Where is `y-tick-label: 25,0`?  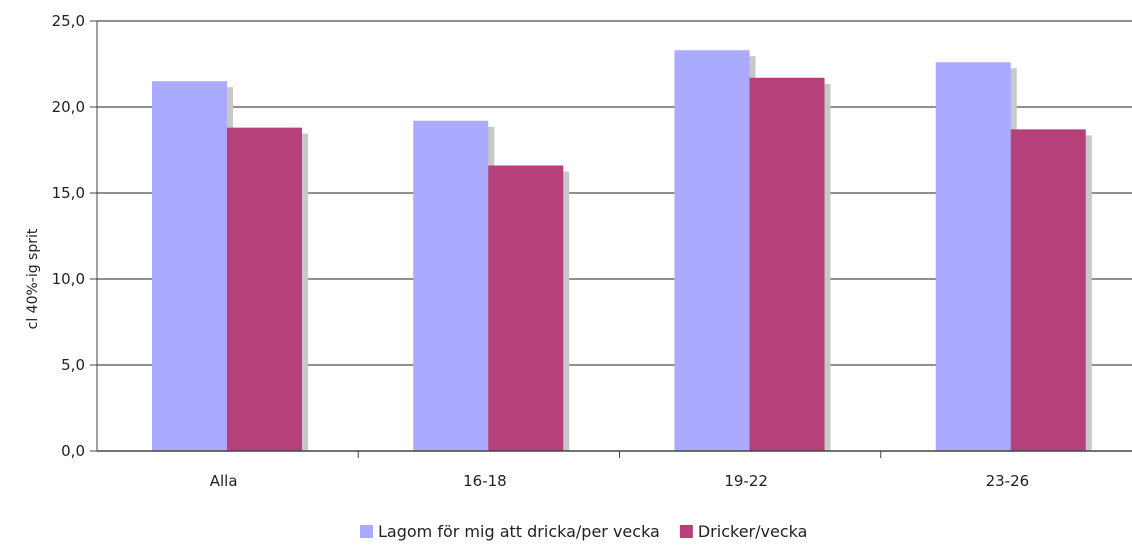
y-tick-label: 25,0 is located at coordinates (68, 21).